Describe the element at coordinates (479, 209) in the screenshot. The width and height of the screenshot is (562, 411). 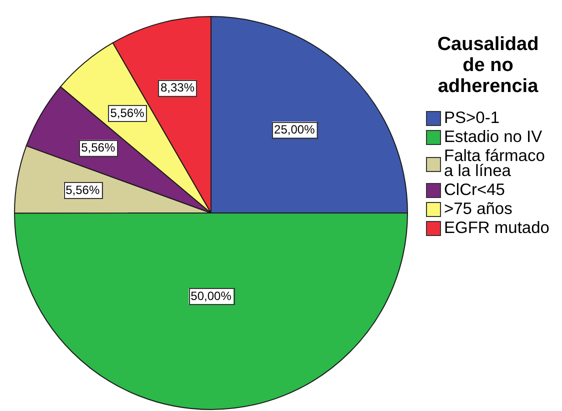
I see `legend-label: >75 años` at that location.